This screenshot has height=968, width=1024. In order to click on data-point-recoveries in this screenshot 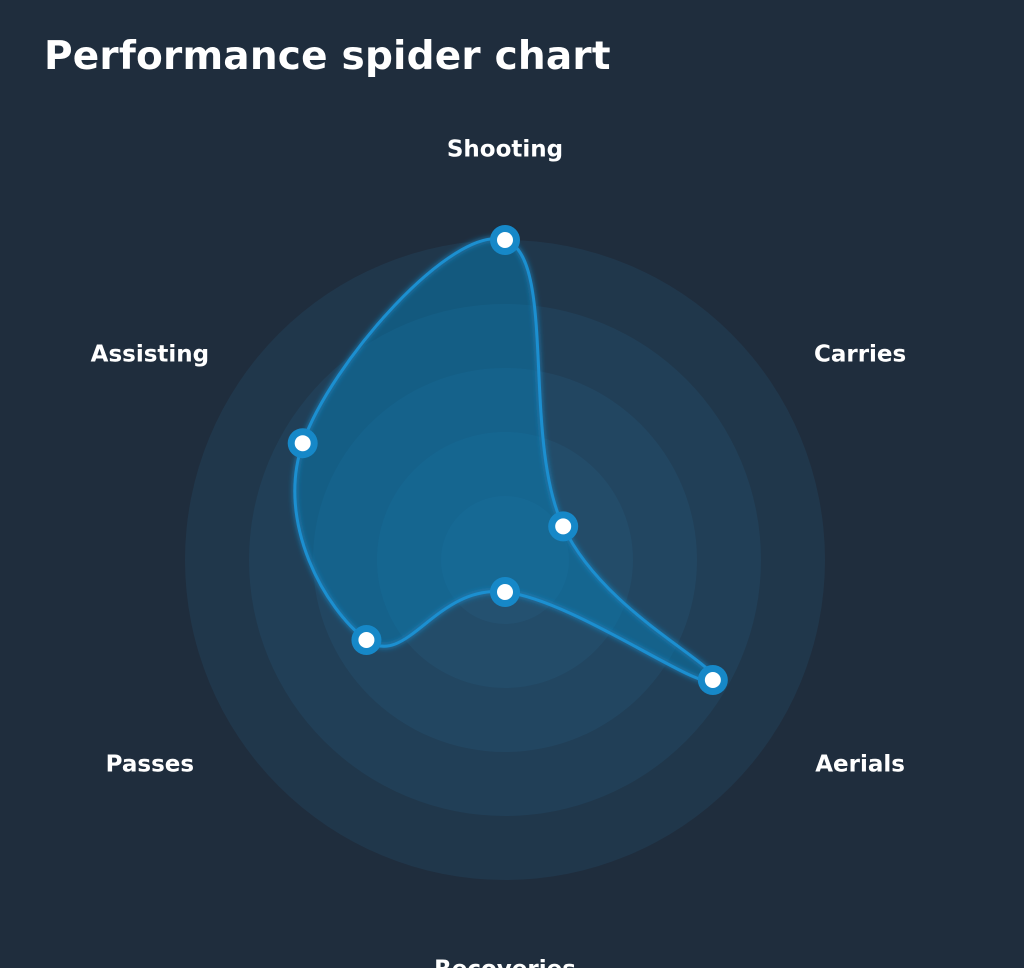, I will do `click(505, 592)`.